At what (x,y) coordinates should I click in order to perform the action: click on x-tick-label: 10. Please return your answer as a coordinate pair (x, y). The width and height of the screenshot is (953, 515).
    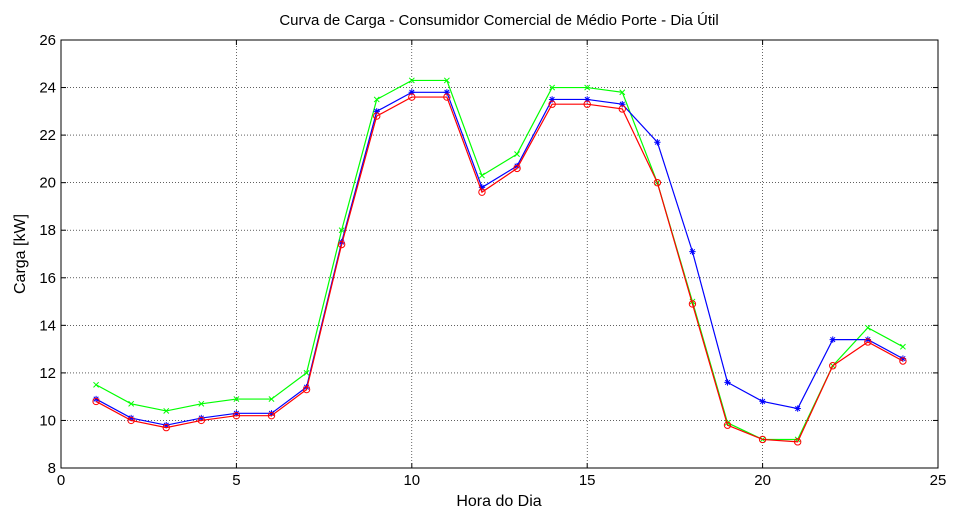
    Looking at the image, I should click on (411, 480).